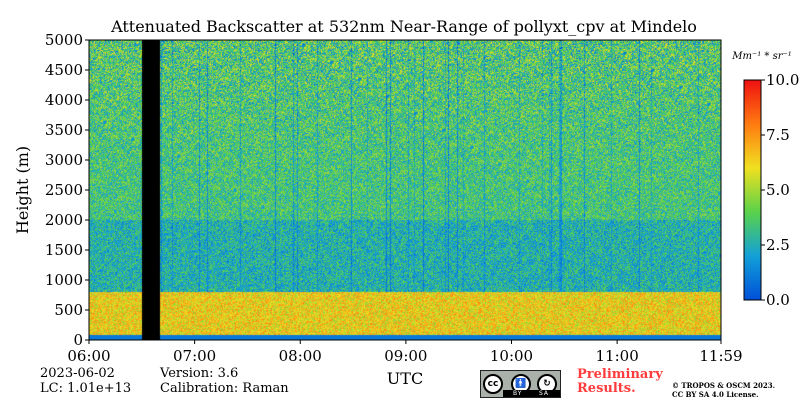 This screenshot has width=800, height=400. Describe the element at coordinates (64, 70) in the screenshot. I see `y-tick-label: 4500` at that location.